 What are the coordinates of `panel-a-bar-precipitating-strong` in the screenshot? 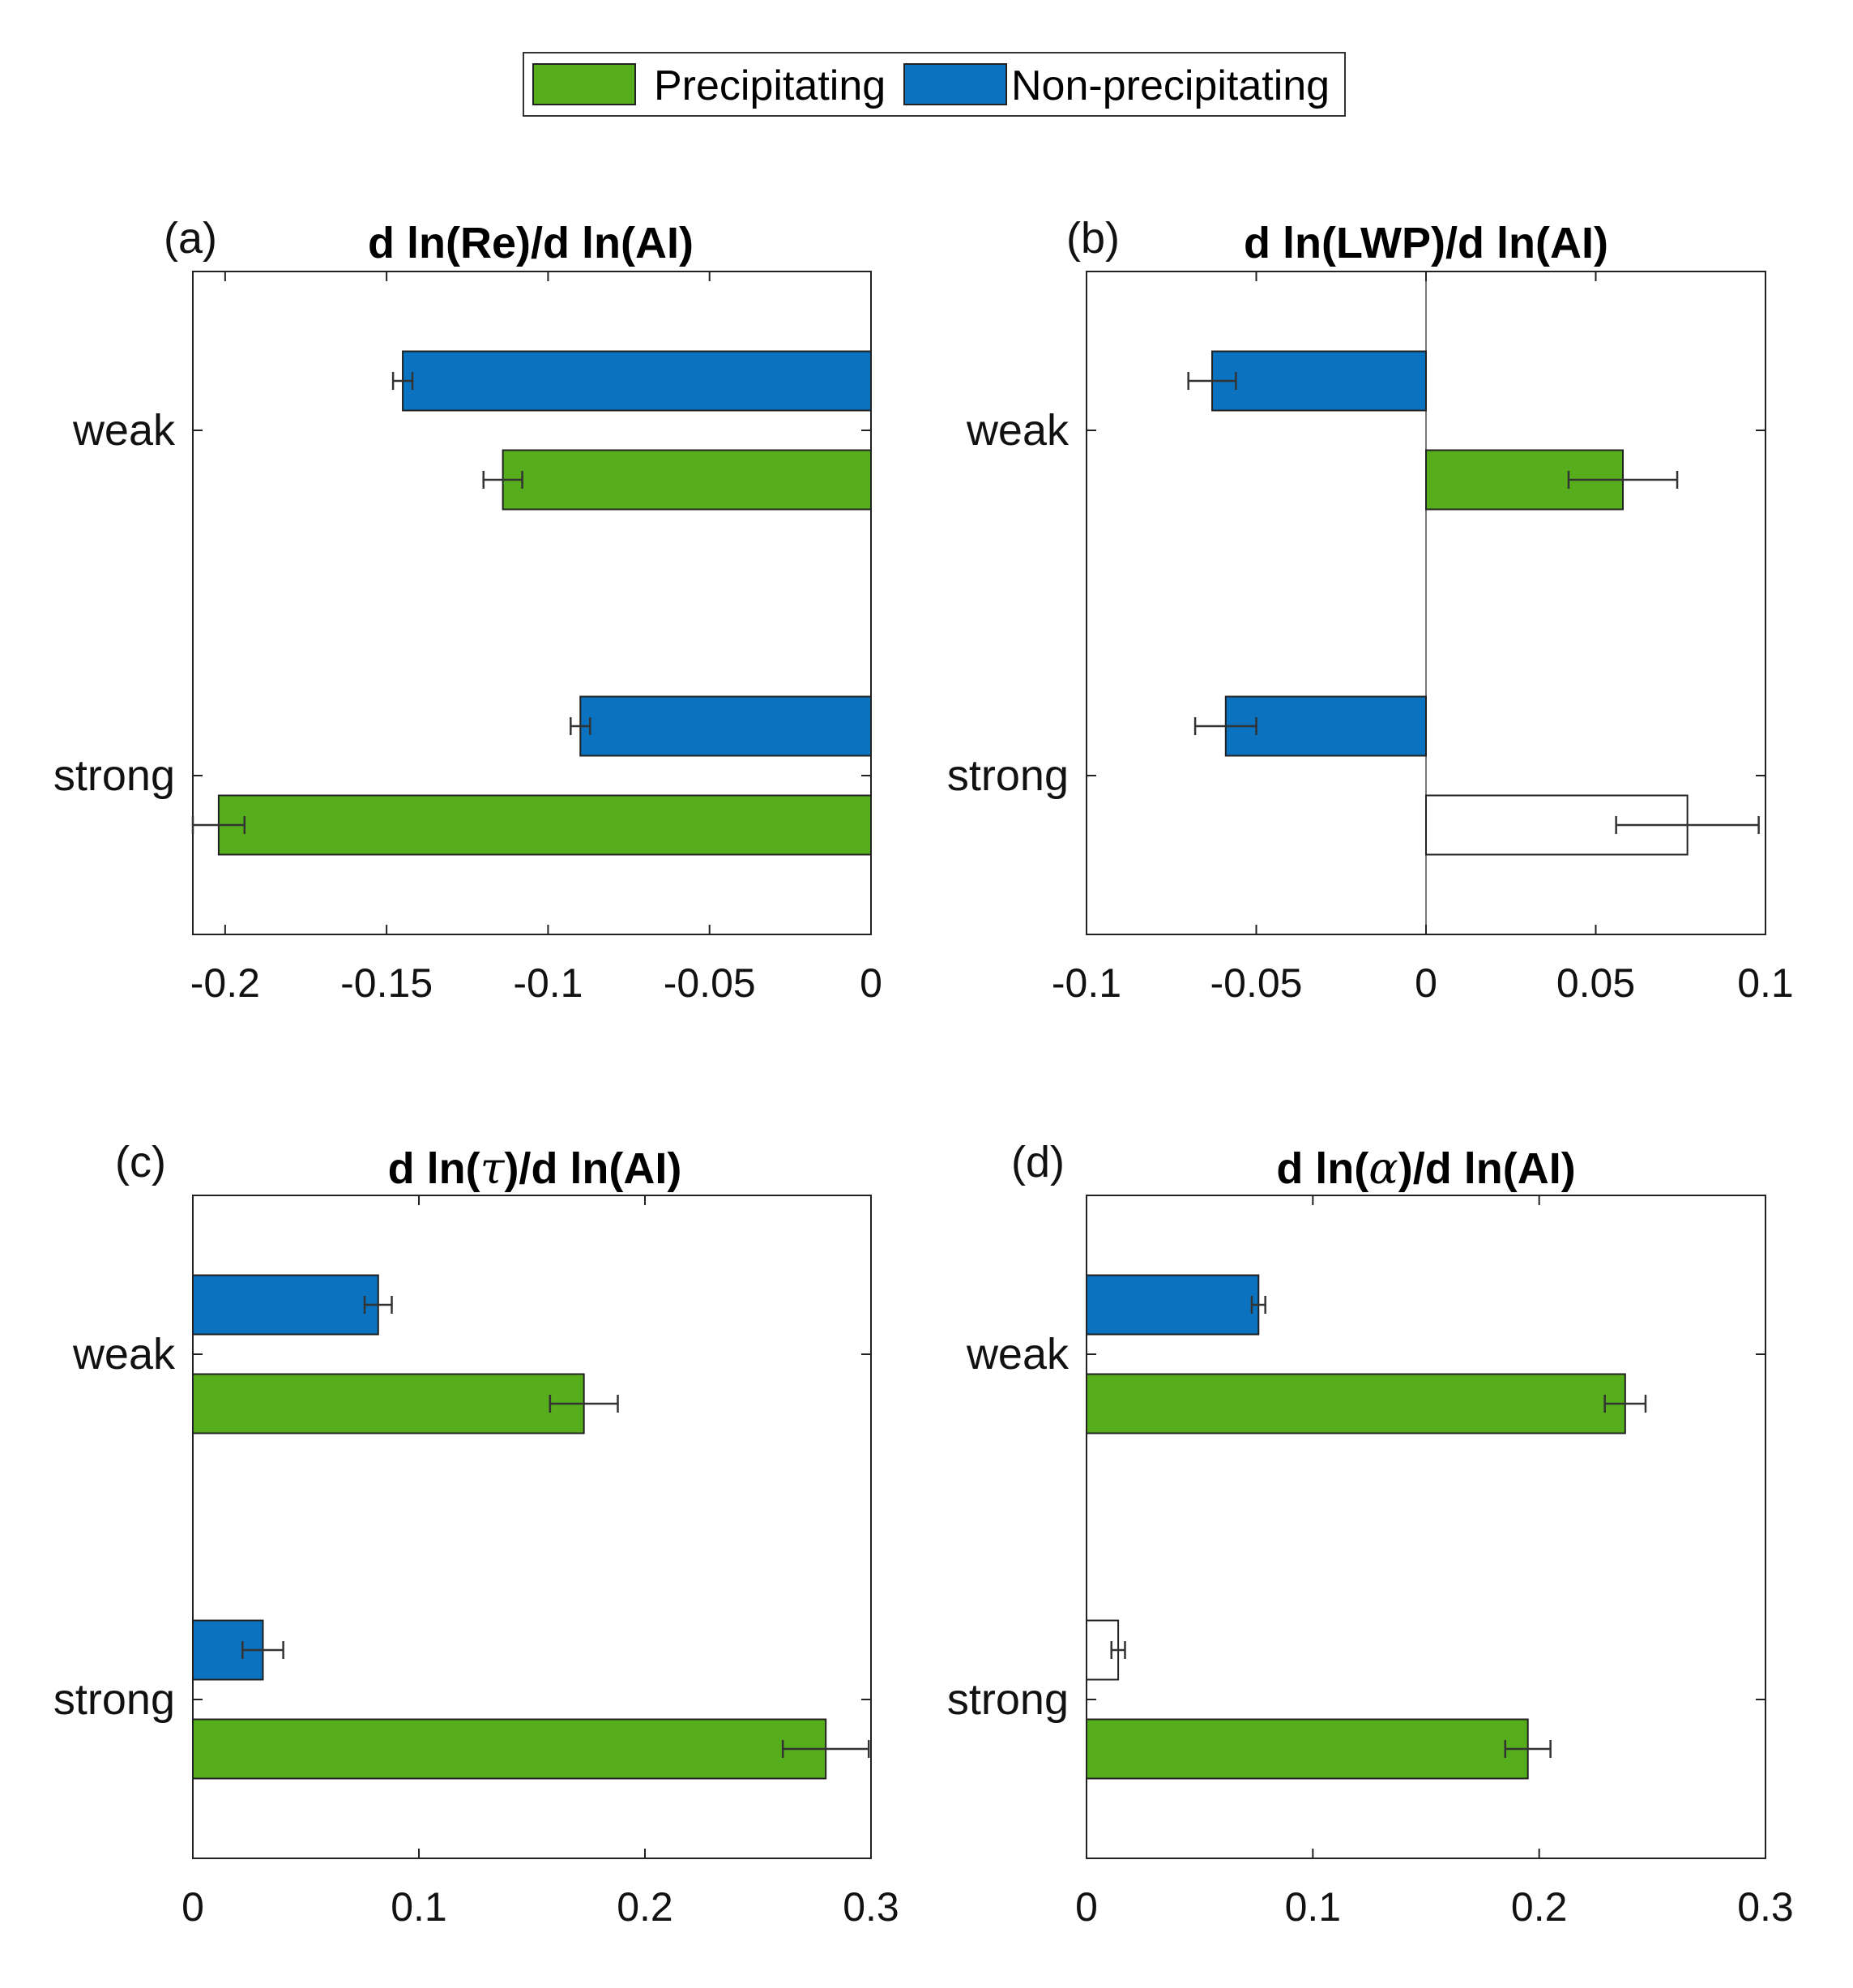 It's located at (544, 825).